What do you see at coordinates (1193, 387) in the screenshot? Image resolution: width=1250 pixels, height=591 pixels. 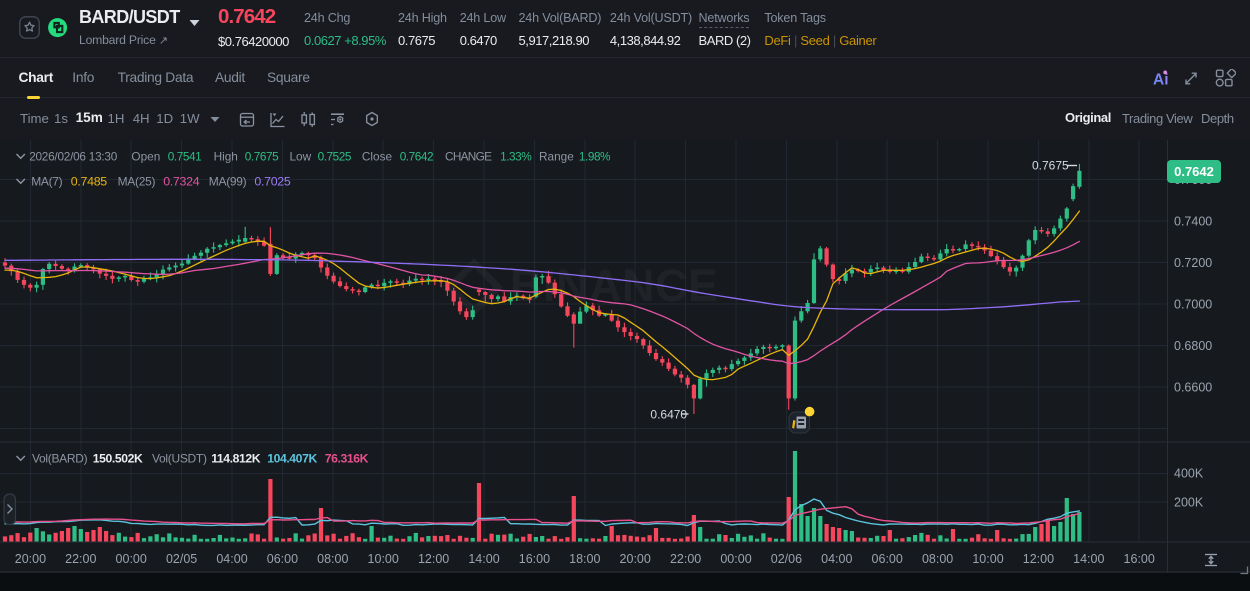 I see `svg-text: 0.6600` at bounding box center [1193, 387].